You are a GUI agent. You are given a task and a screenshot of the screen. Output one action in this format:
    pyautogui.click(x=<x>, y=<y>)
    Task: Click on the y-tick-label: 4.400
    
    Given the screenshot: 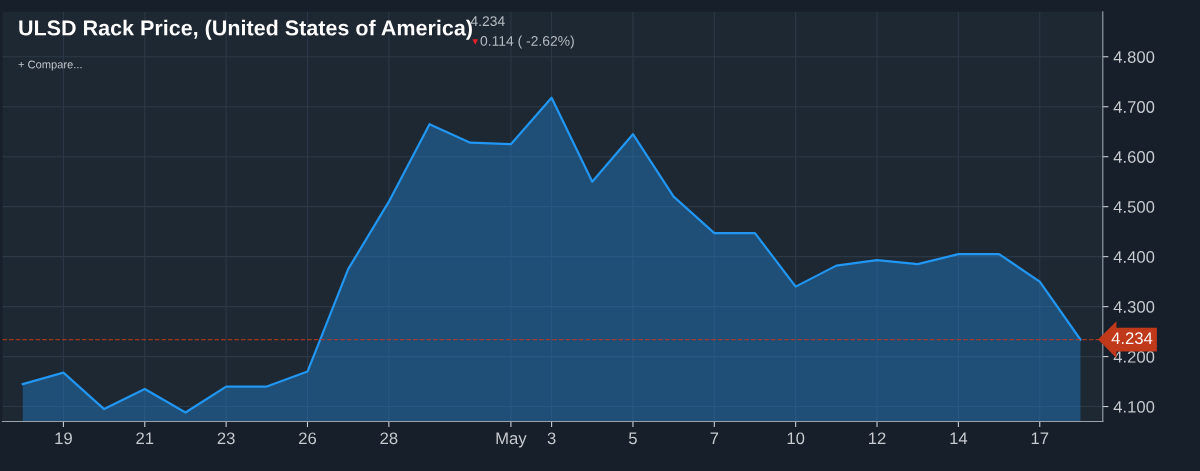 What is the action you would take?
    pyautogui.click(x=1134, y=257)
    